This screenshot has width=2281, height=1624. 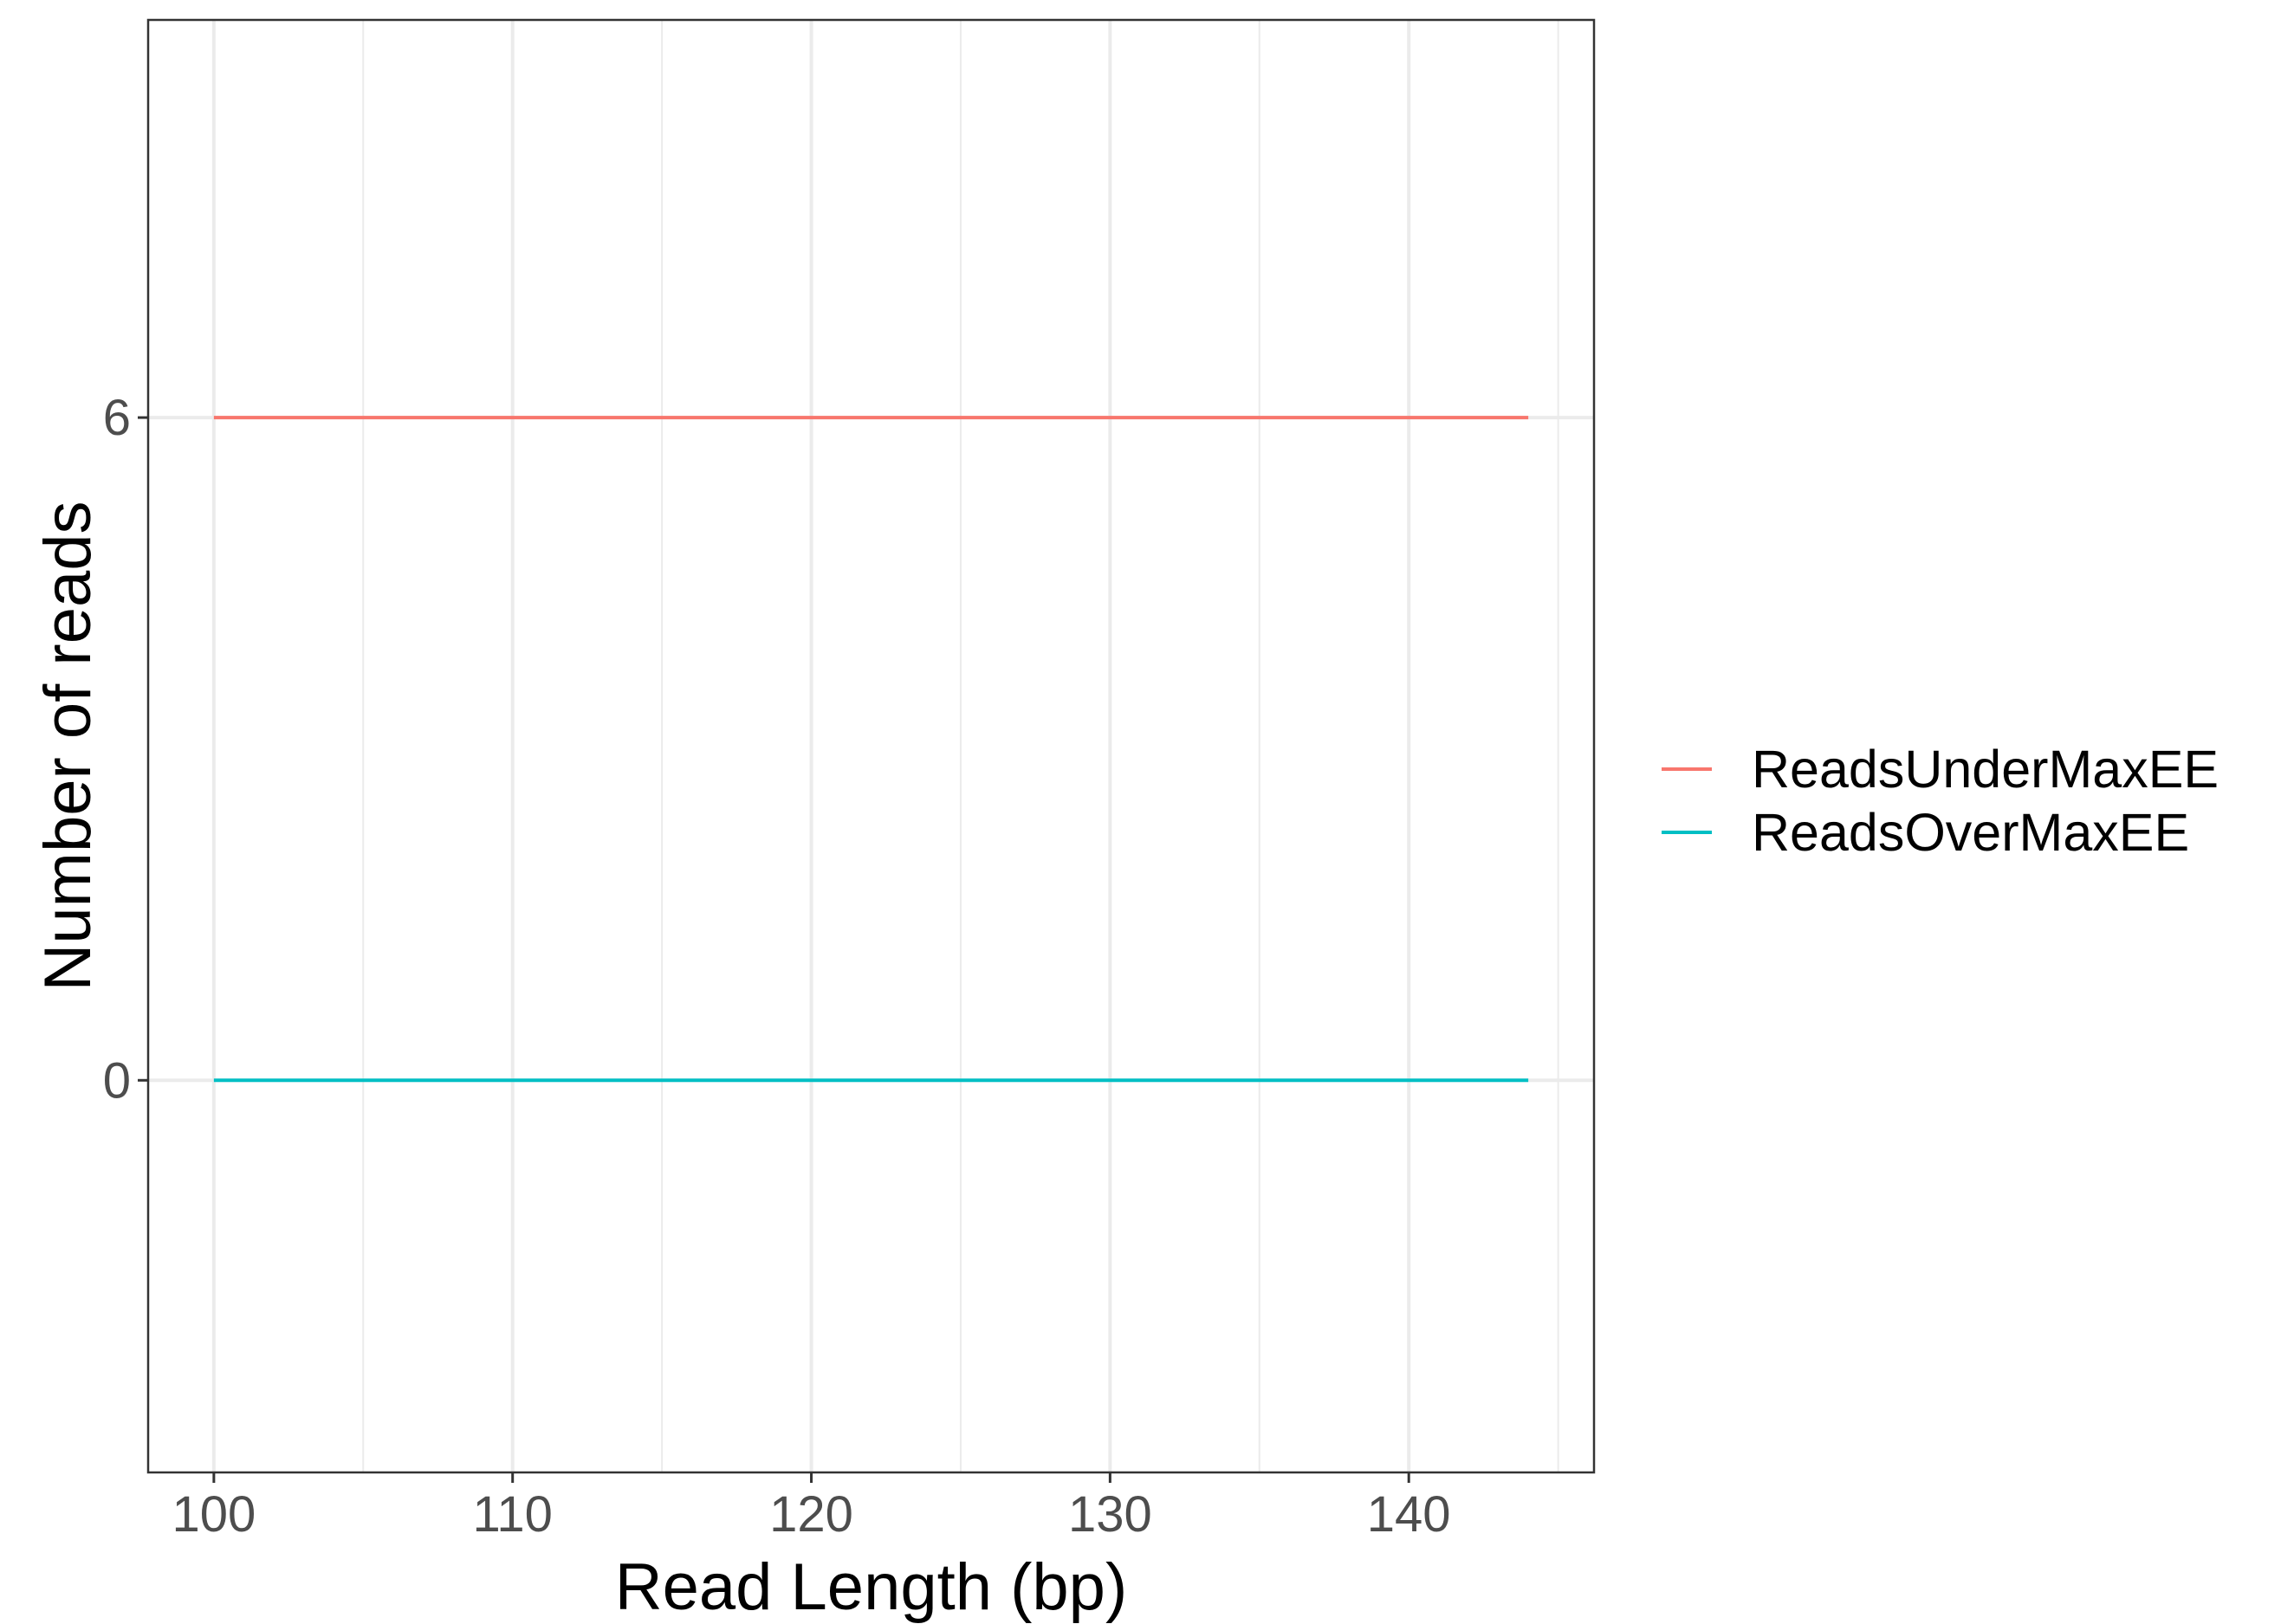 I want to click on legend-item: ReadsUnderMaxEE, so click(x=1940, y=769).